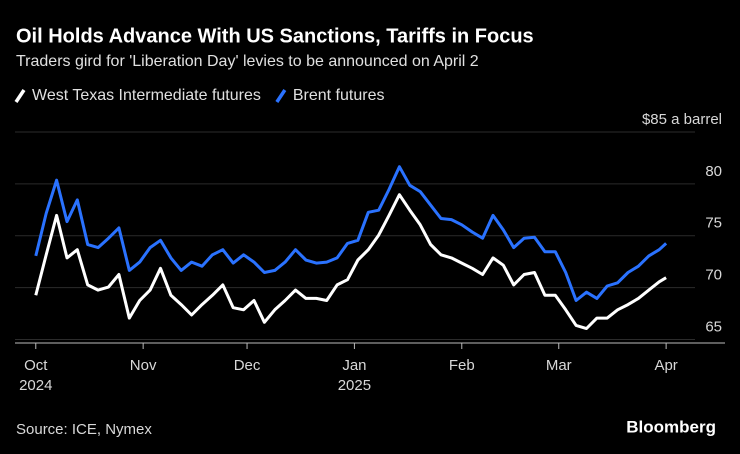  Describe the element at coordinates (354, 385) in the screenshot. I see `x-year-label: 2025` at that location.